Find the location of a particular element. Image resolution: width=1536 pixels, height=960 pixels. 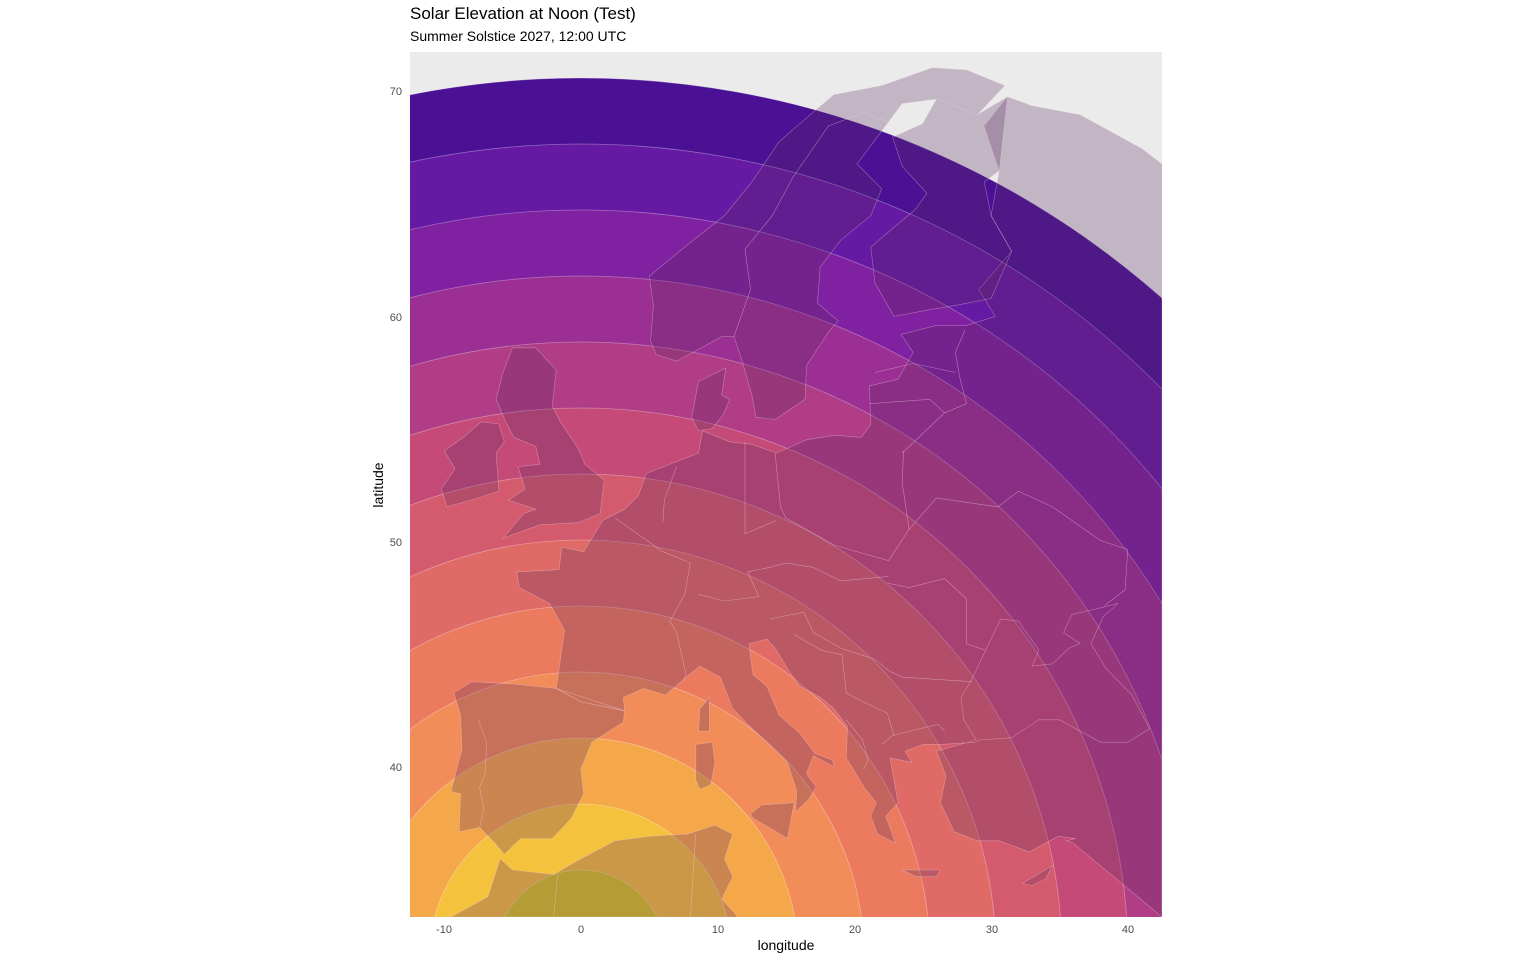

y-axis: 70 60 50 40 is located at coordinates (396, 430).